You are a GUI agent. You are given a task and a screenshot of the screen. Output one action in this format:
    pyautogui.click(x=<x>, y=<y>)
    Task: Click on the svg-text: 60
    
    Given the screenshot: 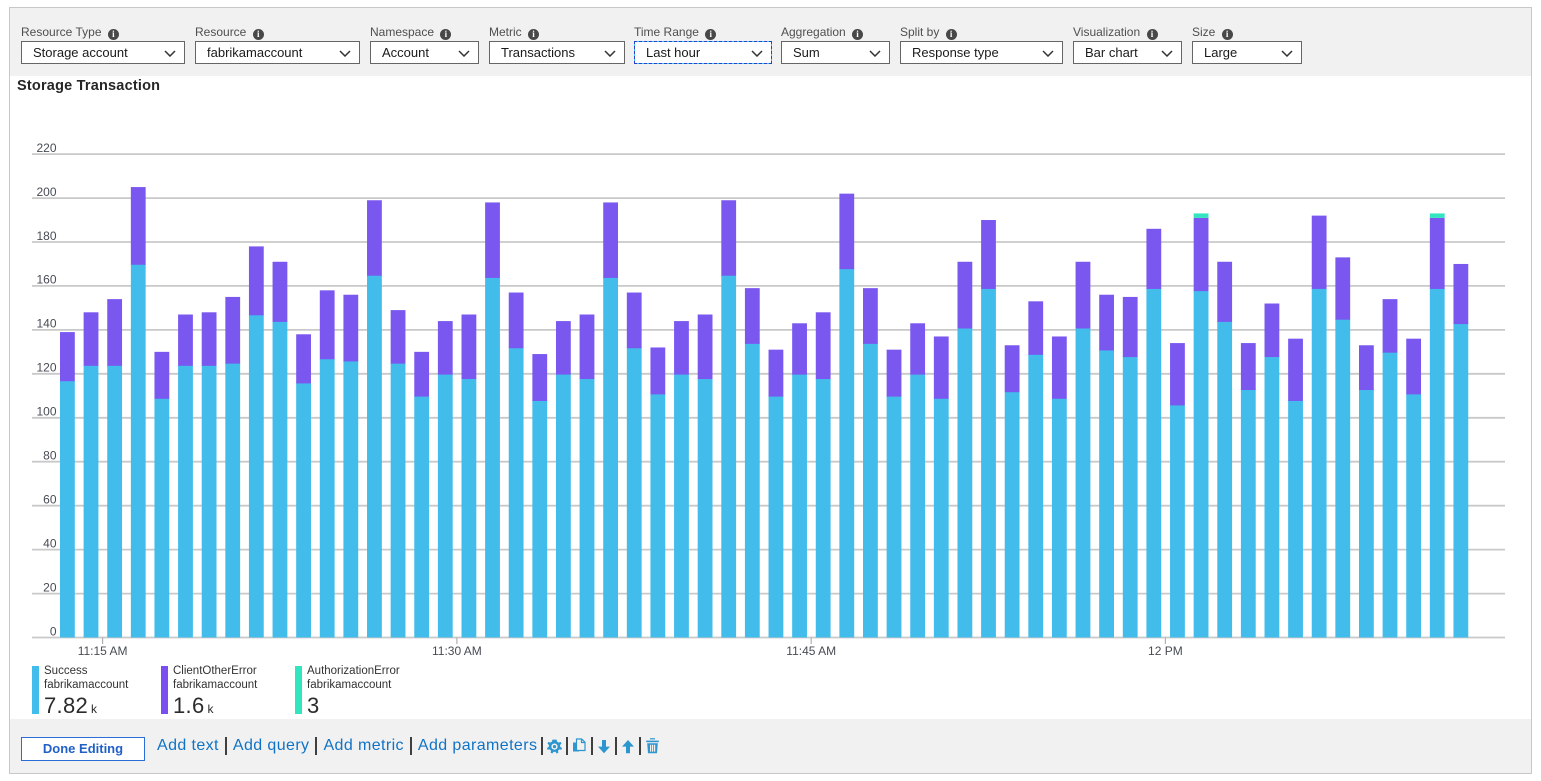 What is the action you would take?
    pyautogui.click(x=50, y=500)
    